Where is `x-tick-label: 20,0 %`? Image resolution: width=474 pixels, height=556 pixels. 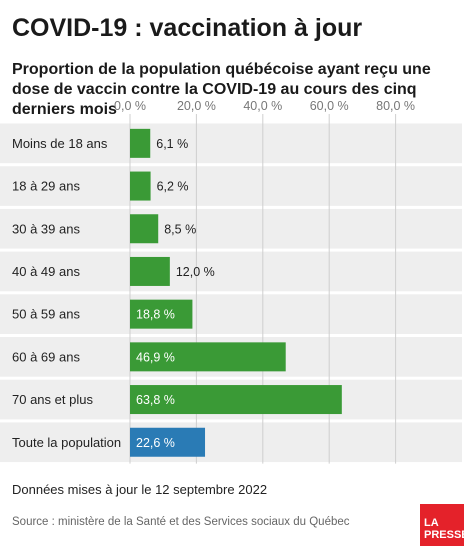 x-tick-label: 20,0 % is located at coordinates (196, 106).